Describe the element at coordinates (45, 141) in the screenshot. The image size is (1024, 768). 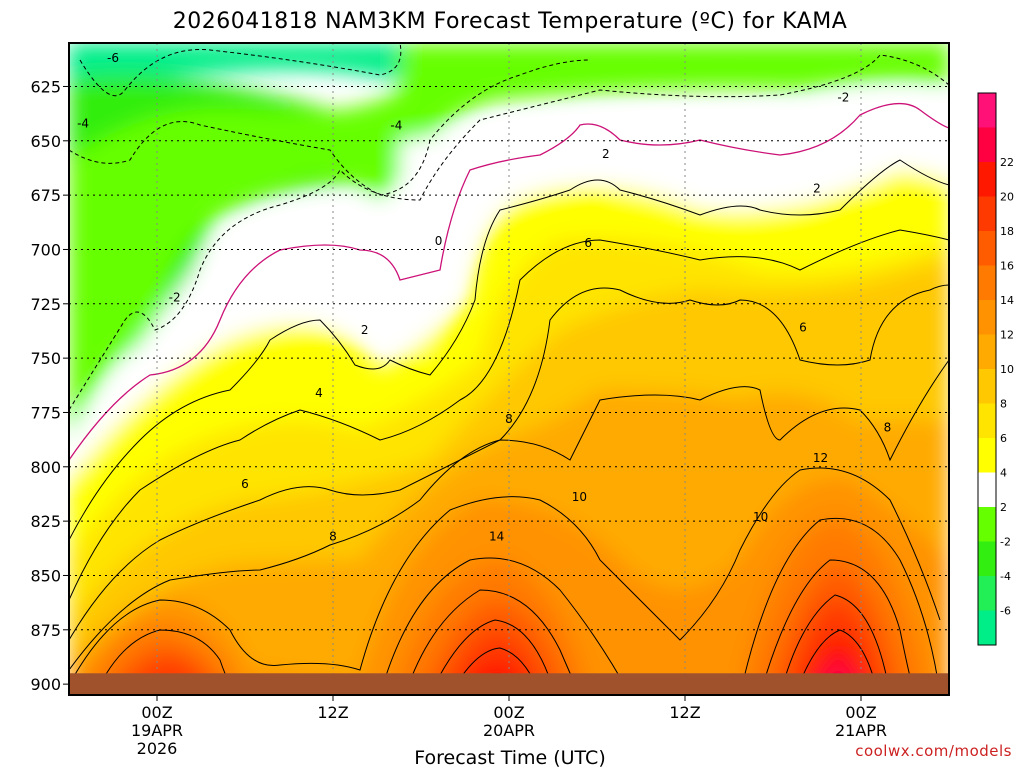
I see `y-tick-label-1: 650` at that location.